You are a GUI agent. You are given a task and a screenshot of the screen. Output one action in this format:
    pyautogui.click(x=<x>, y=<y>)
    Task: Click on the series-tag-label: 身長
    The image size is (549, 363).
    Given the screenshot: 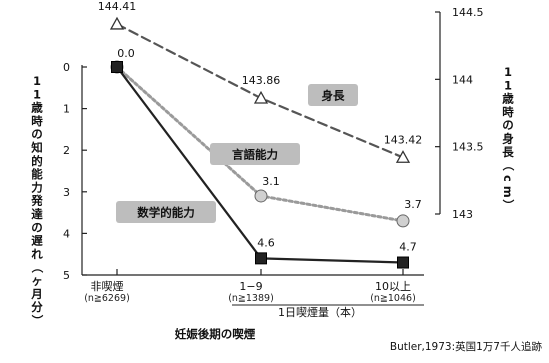 What is the action you would take?
    pyautogui.click(x=333, y=96)
    